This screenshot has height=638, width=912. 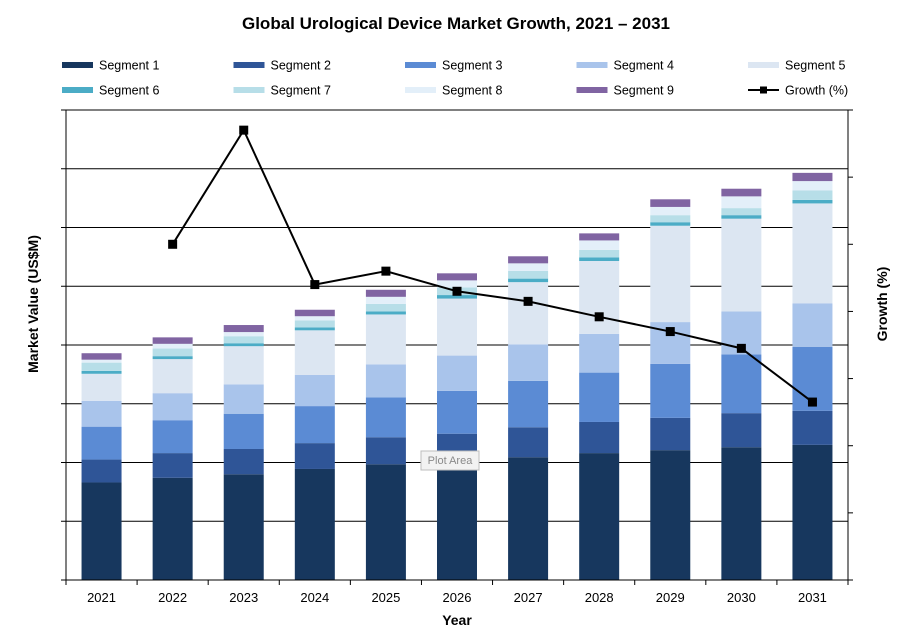 I want to click on bar-segment-7-2027, so click(x=528, y=274).